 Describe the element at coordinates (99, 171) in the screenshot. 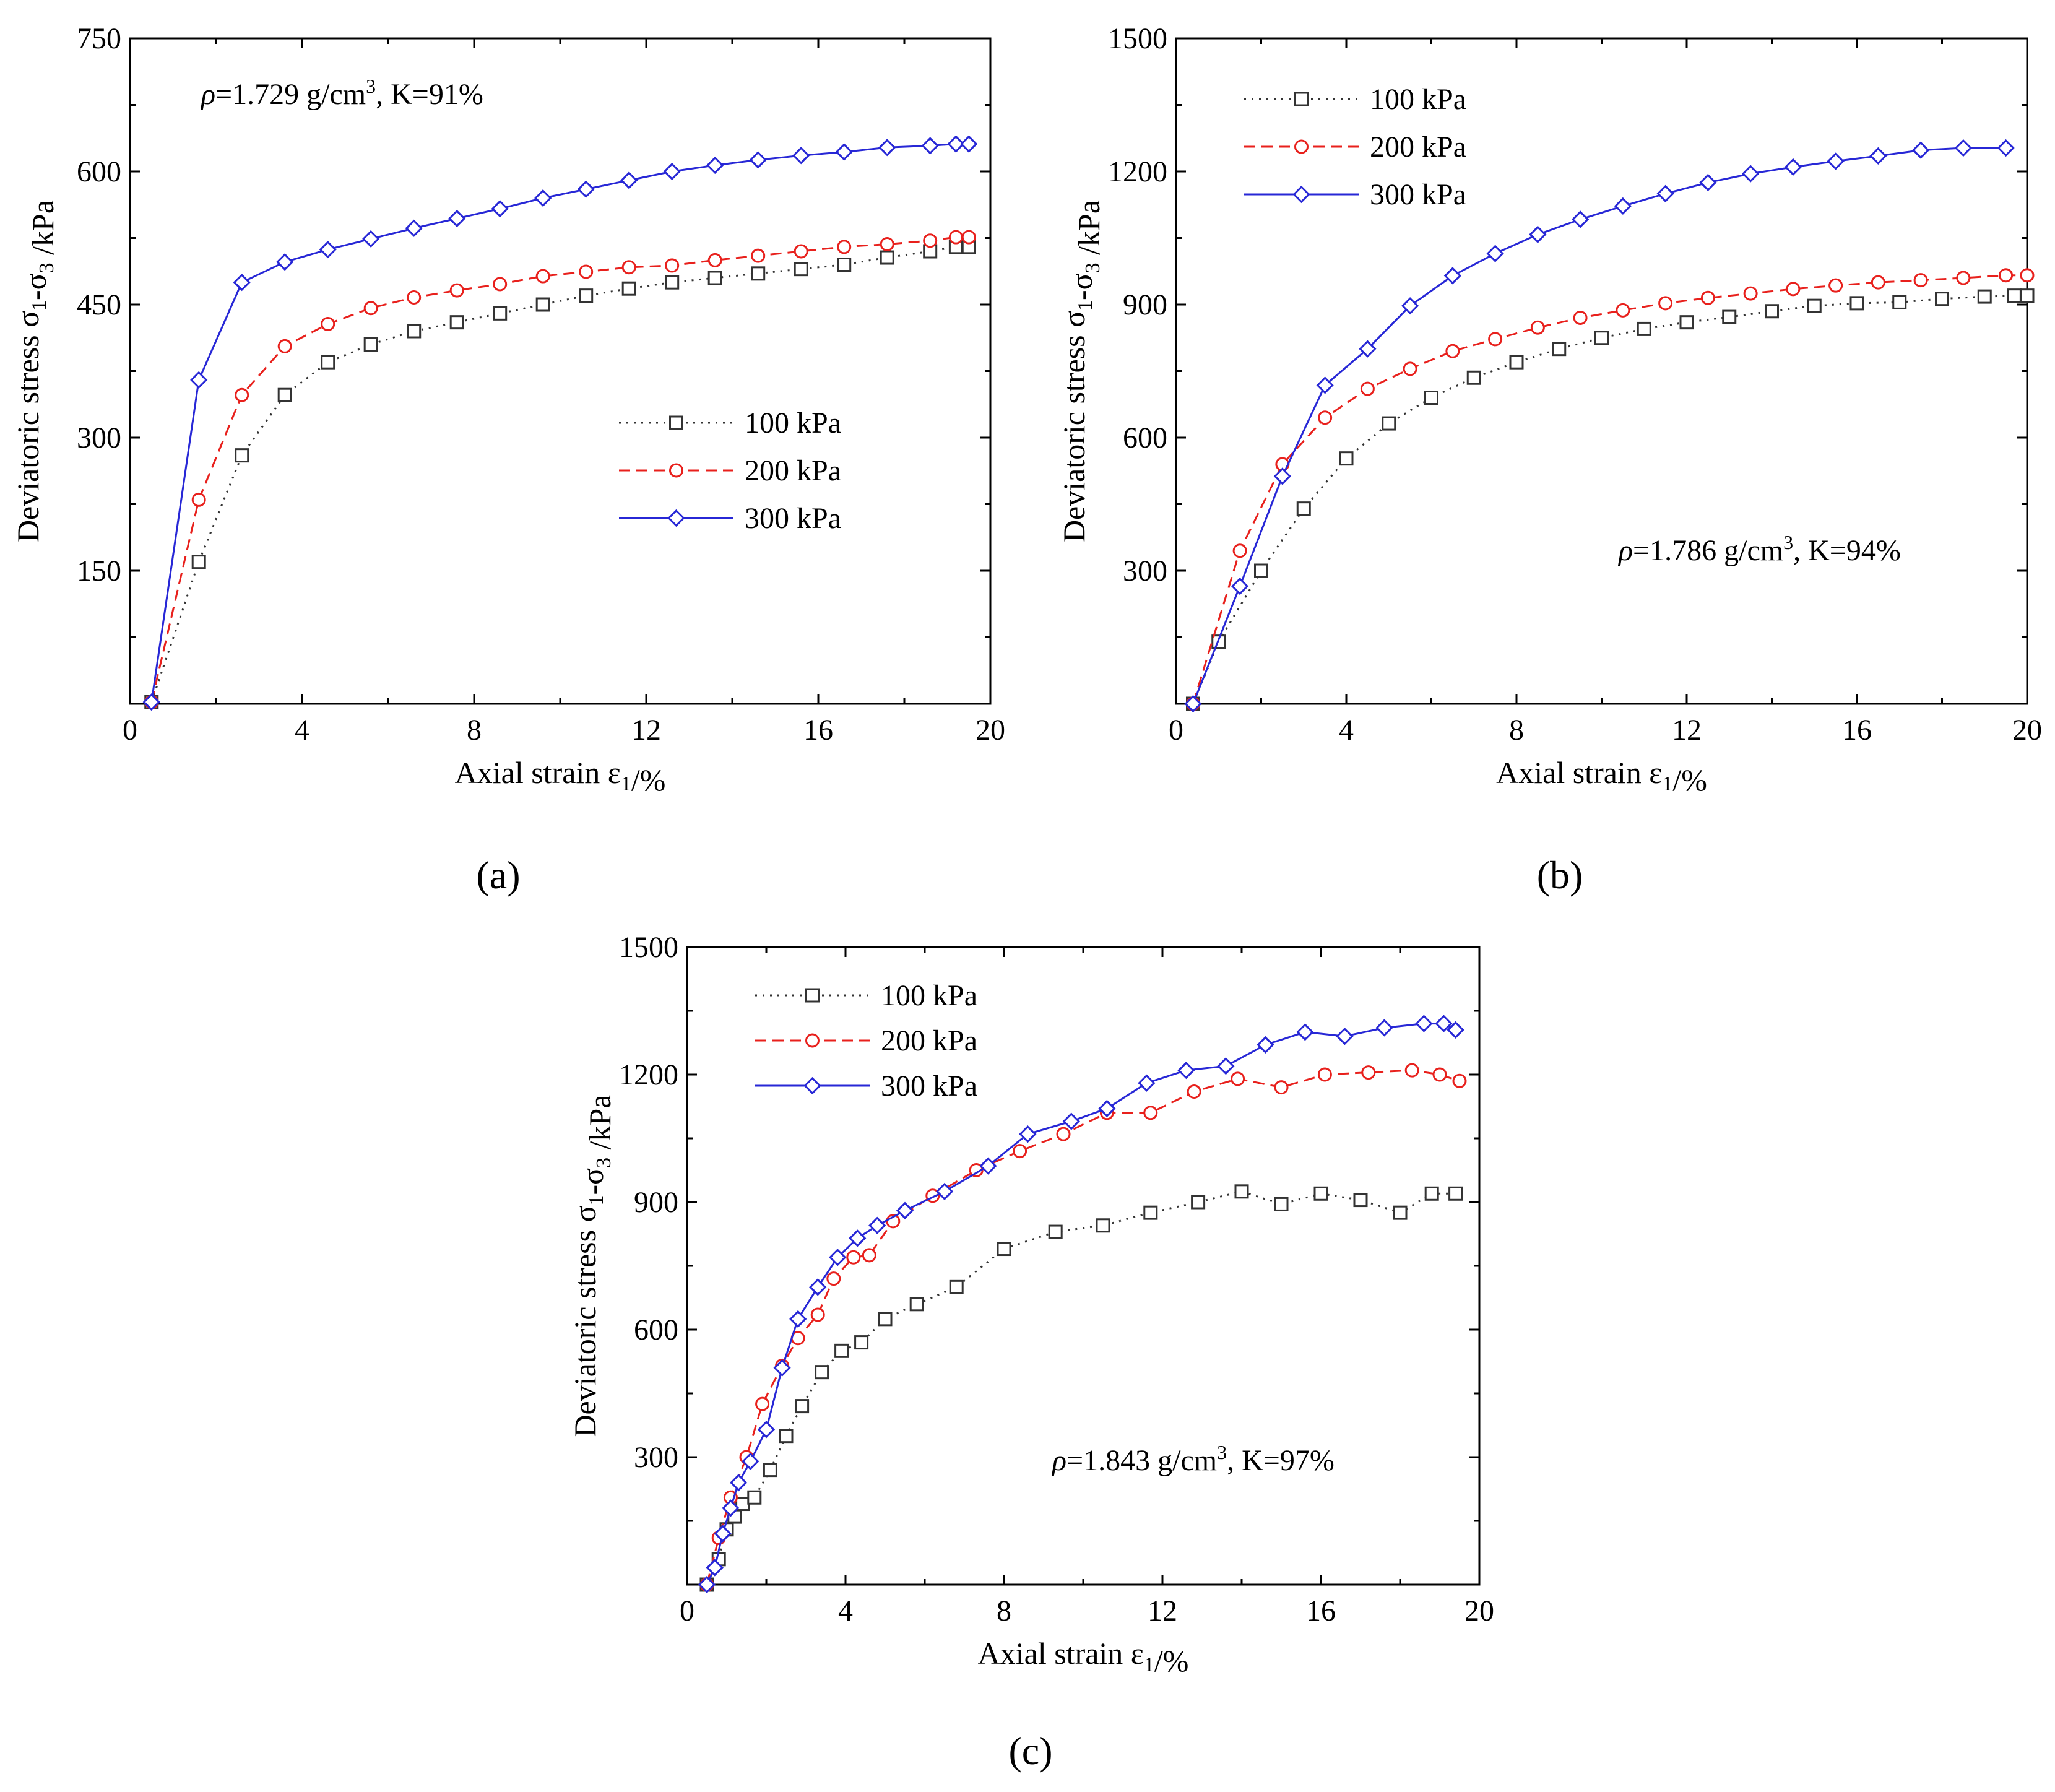

I see `y-tick-label: 600` at that location.